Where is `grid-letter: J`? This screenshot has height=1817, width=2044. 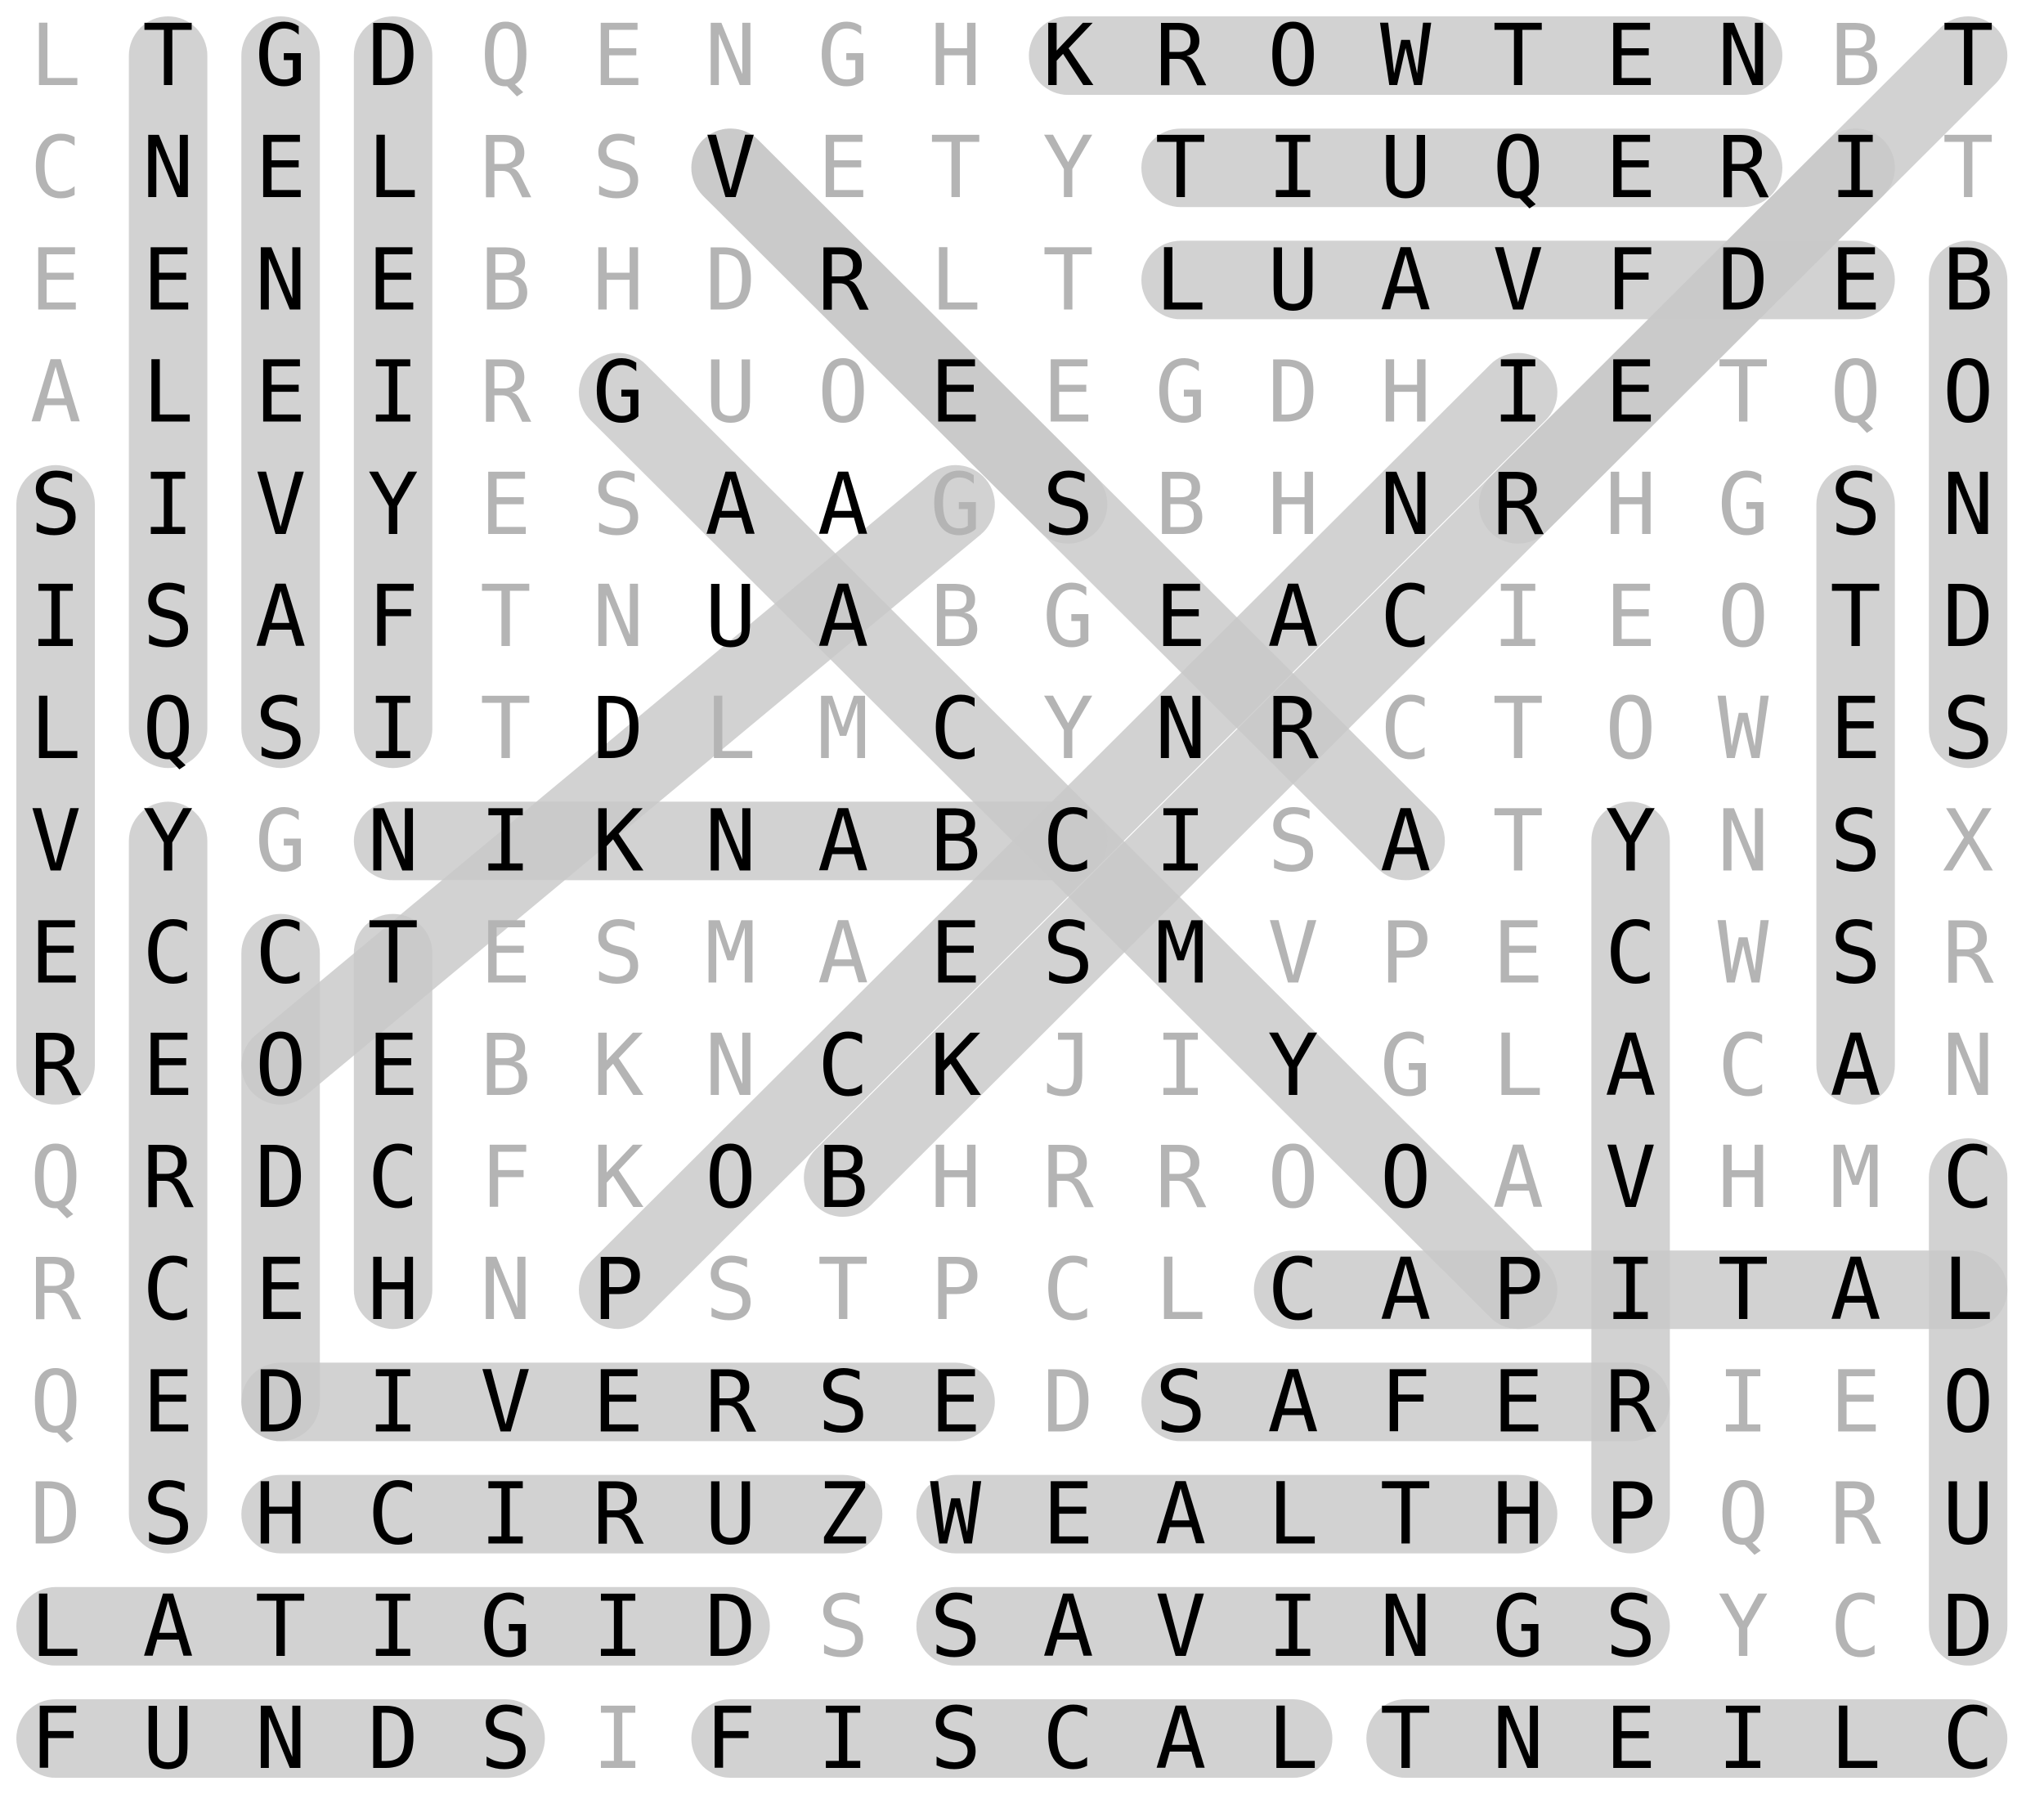 grid-letter: J is located at coordinates (1068, 1065).